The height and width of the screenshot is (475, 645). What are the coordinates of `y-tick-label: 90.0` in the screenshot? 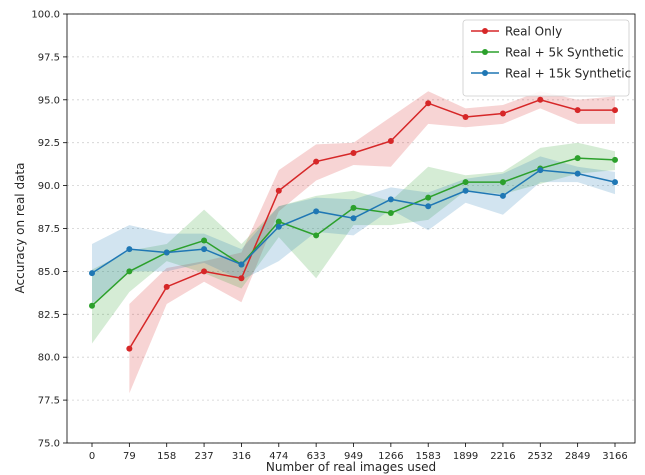 It's located at (49, 186).